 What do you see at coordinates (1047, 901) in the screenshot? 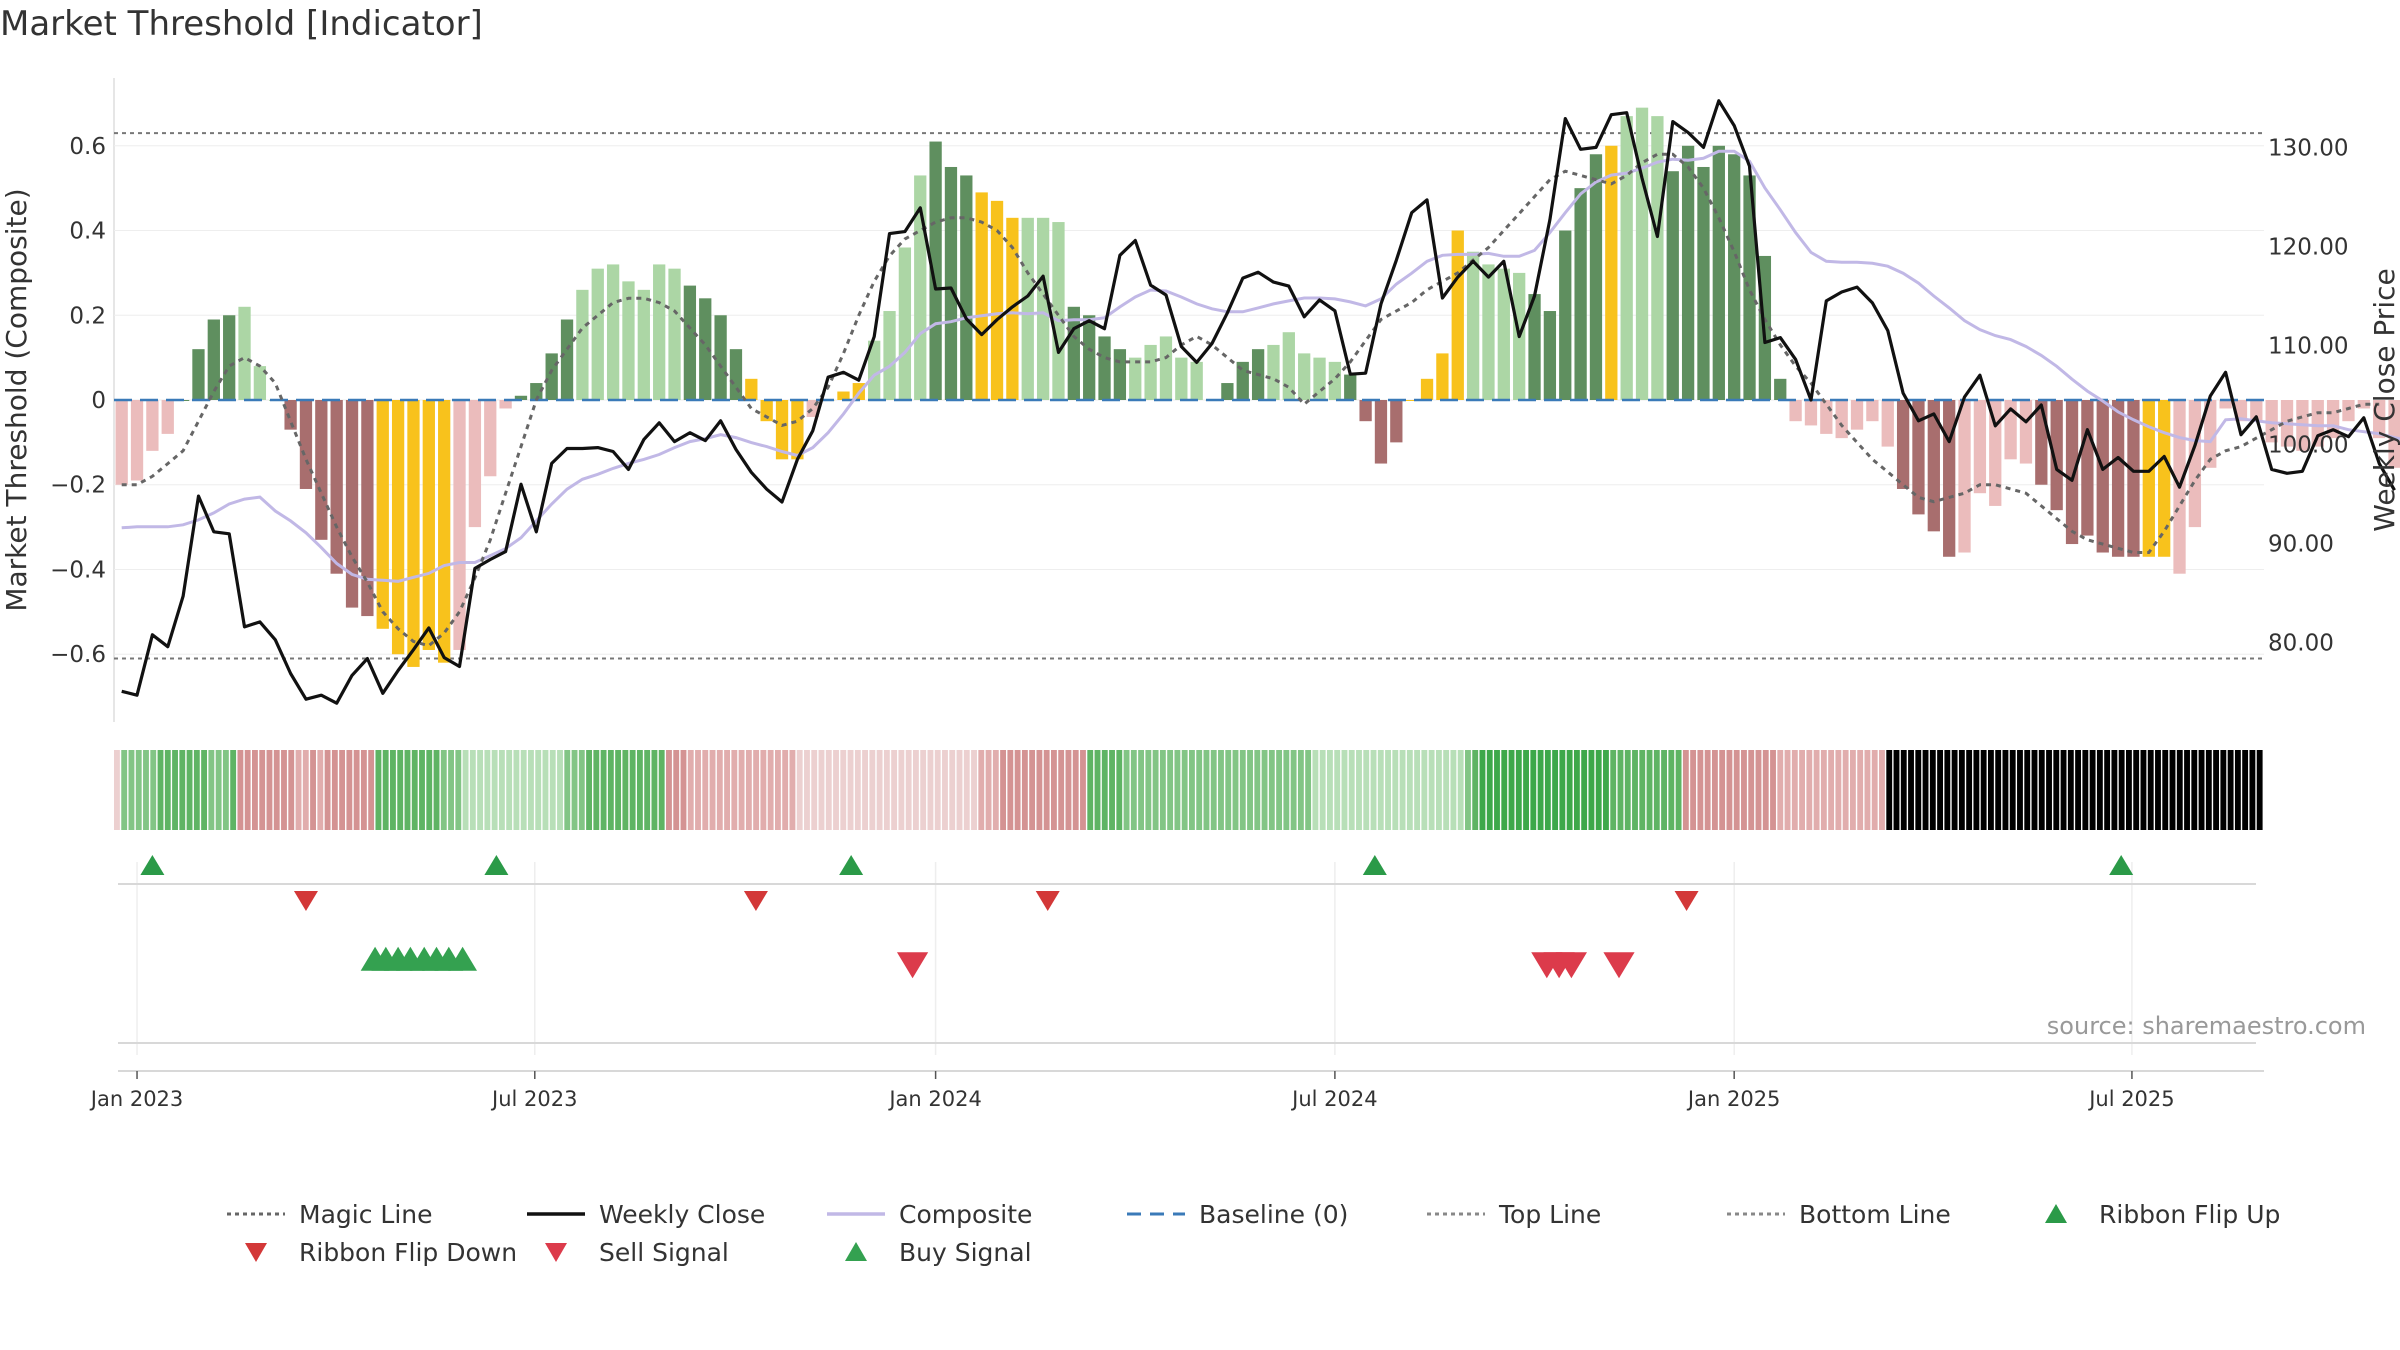
I see `ribbon-flip-down-marker` at bounding box center [1047, 901].